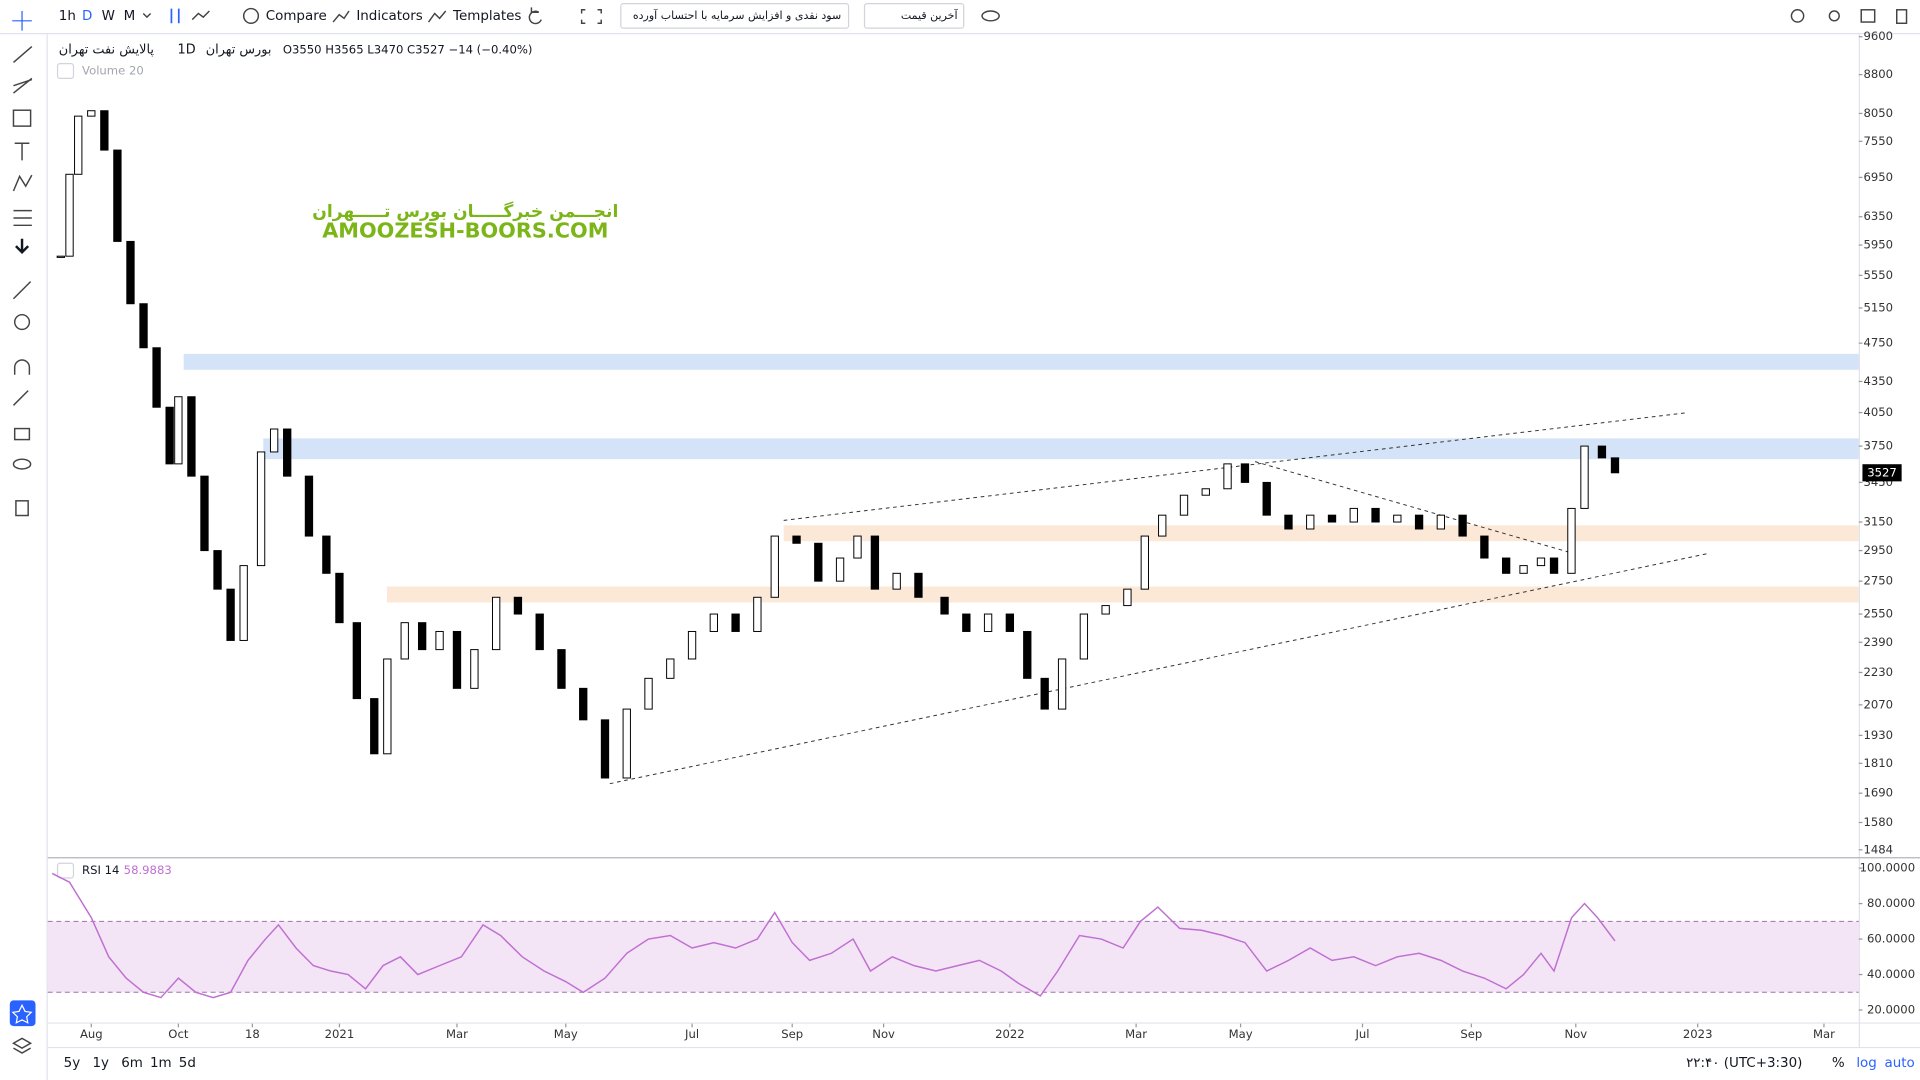 The image size is (1920, 1080). I want to click on lock-tool, so click(22, 434).